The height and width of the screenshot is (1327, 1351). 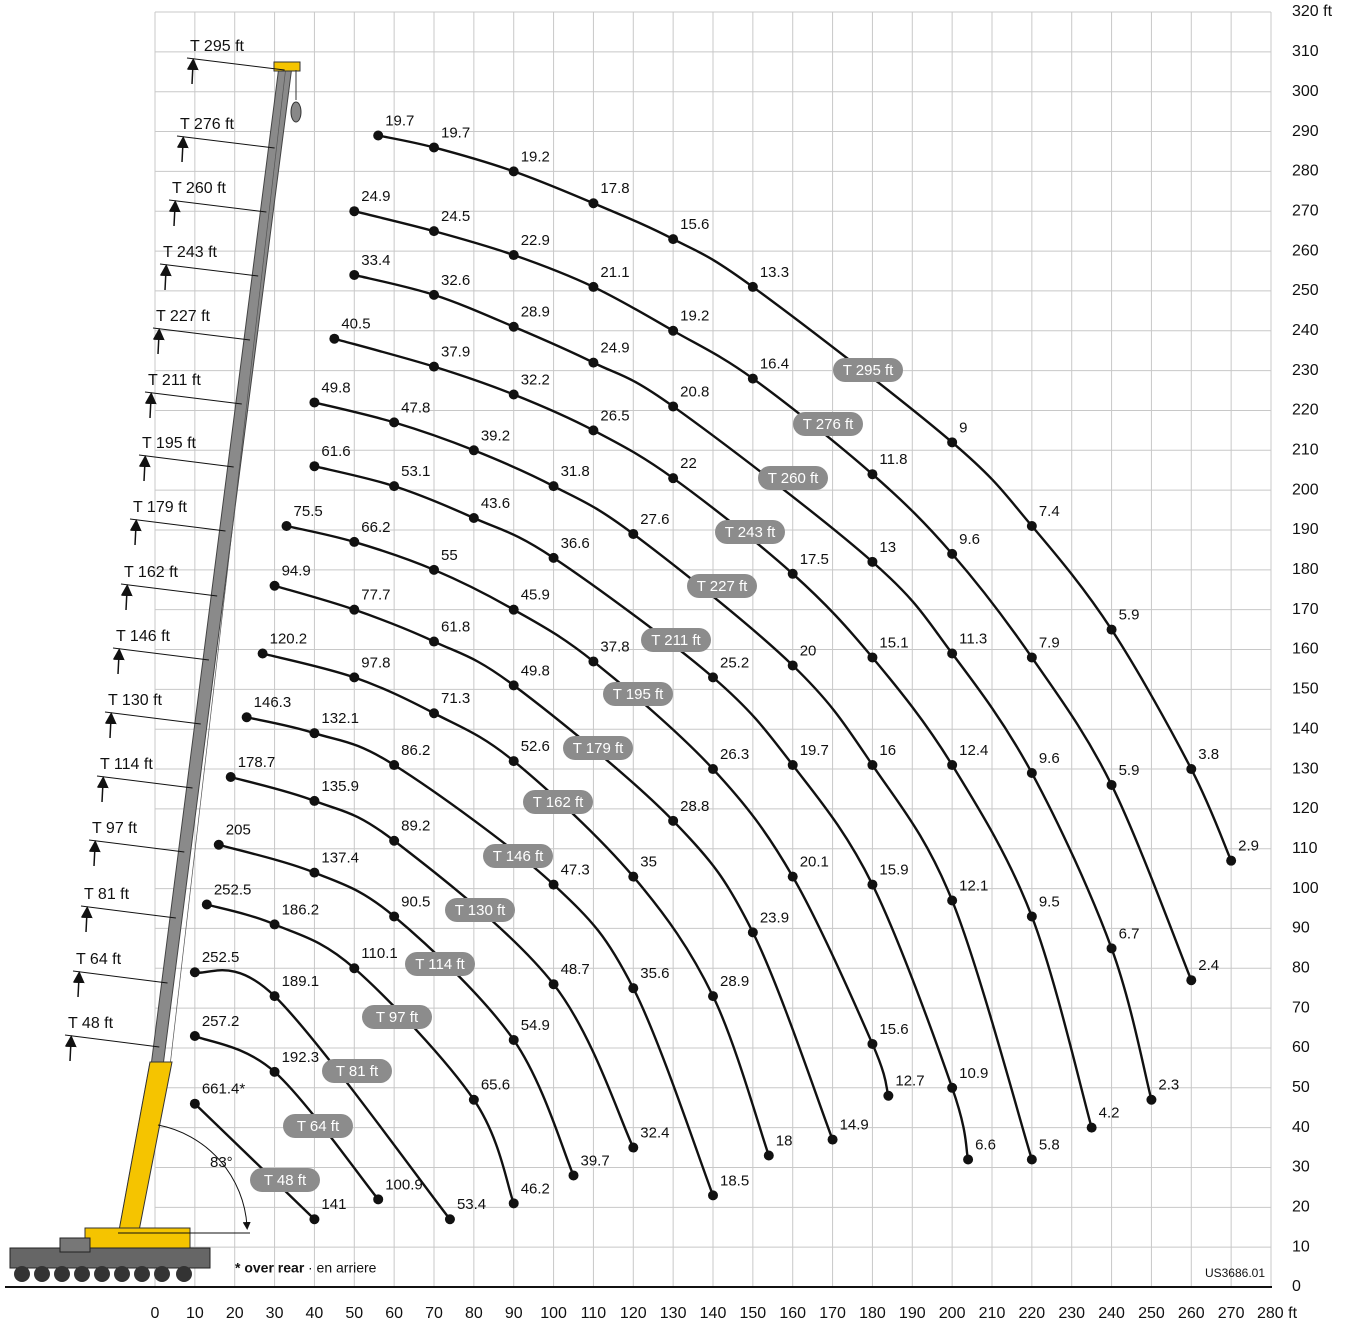 What do you see at coordinates (673, 1313) in the screenshot?
I see `x-tick-label: 130` at bounding box center [673, 1313].